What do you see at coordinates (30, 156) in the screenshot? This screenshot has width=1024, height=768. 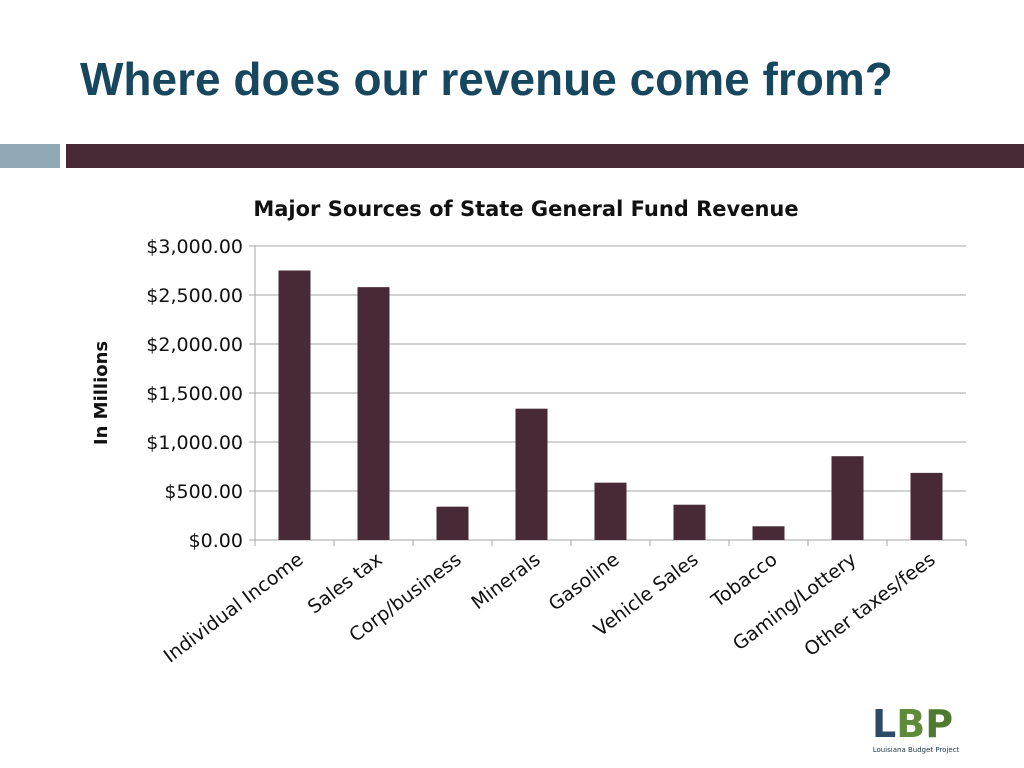 I see `accent-bar-left` at bounding box center [30, 156].